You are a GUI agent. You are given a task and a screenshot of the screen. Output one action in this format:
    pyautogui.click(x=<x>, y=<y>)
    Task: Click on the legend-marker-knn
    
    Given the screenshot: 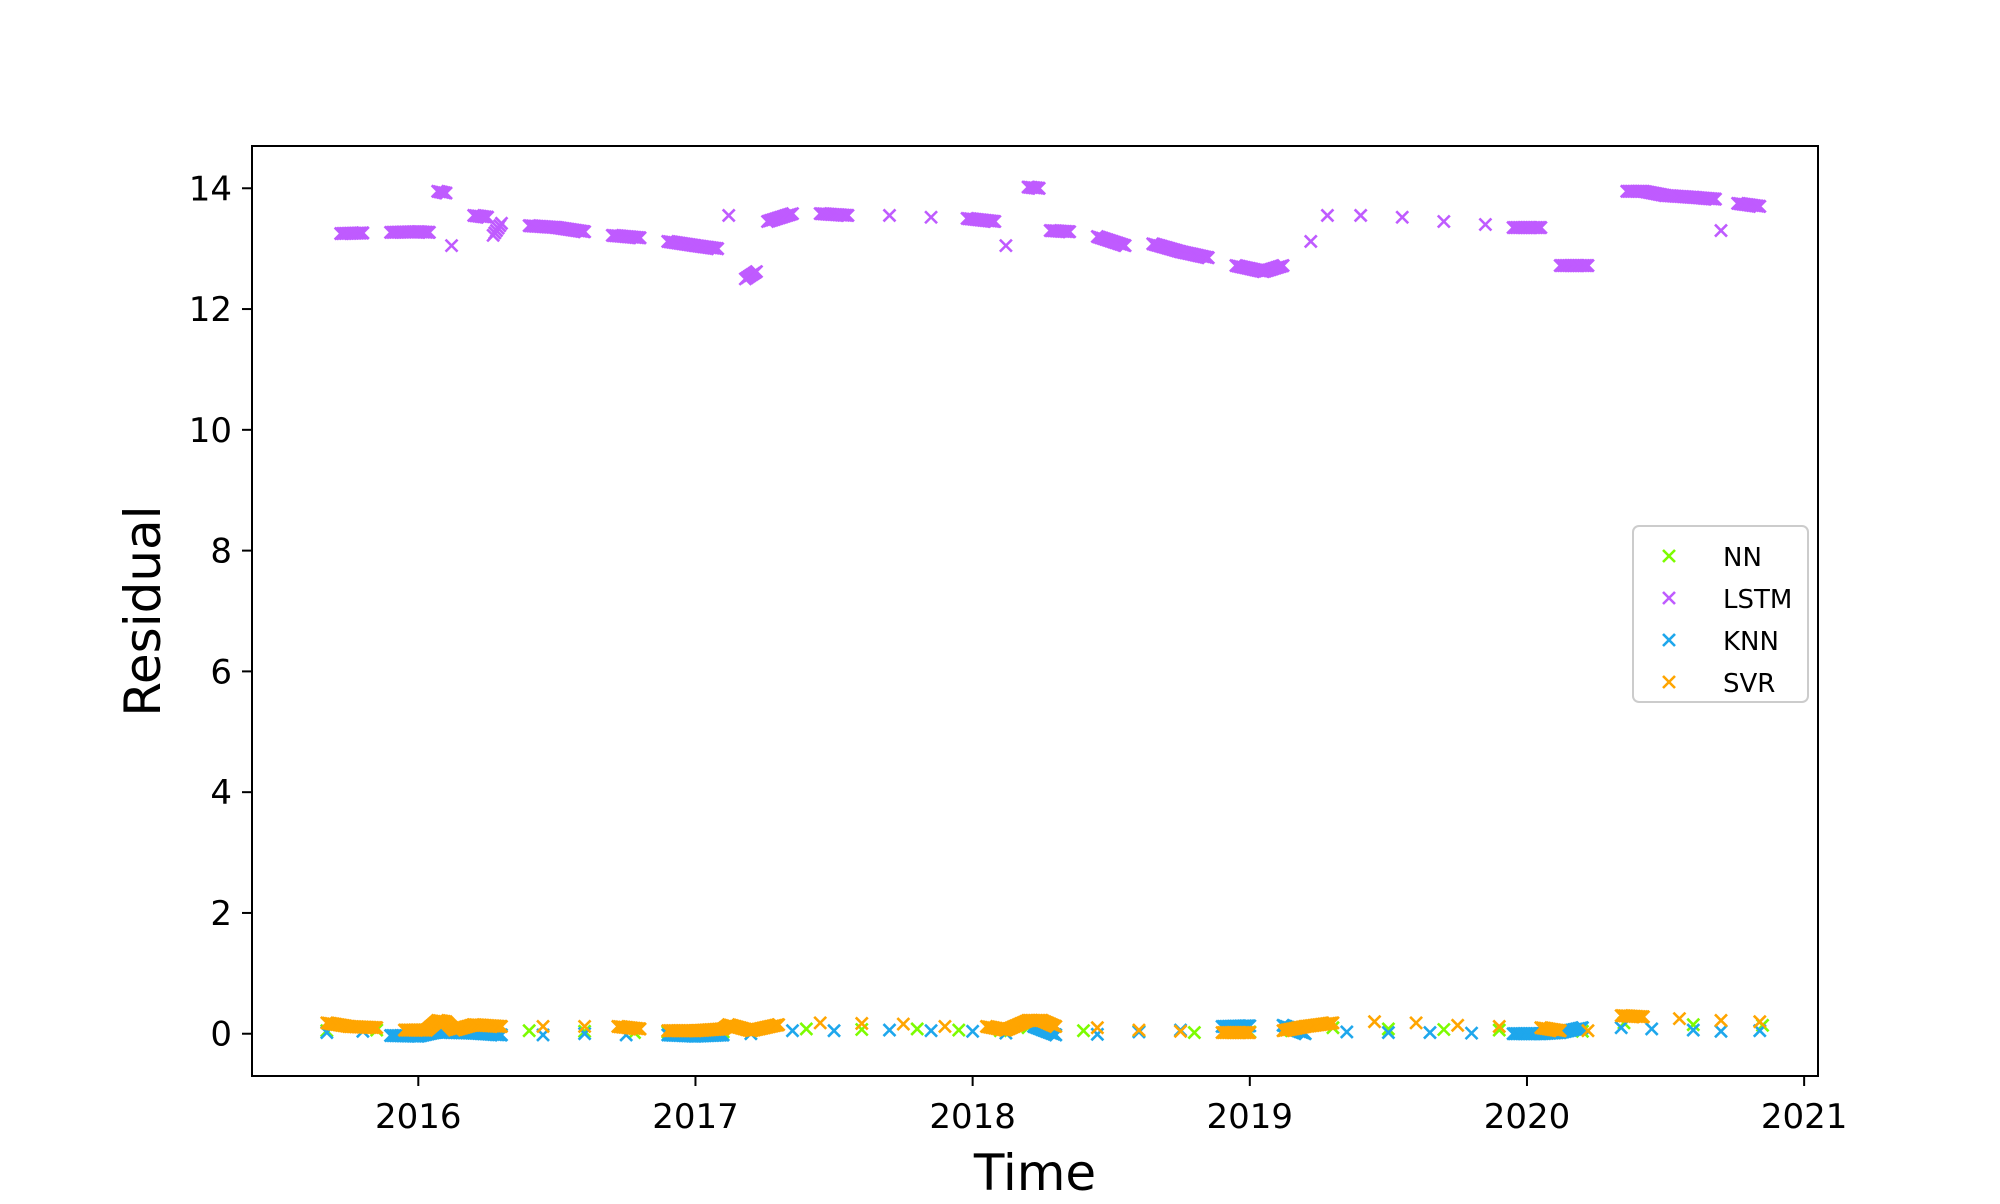 What is the action you would take?
    pyautogui.click(x=1669, y=640)
    